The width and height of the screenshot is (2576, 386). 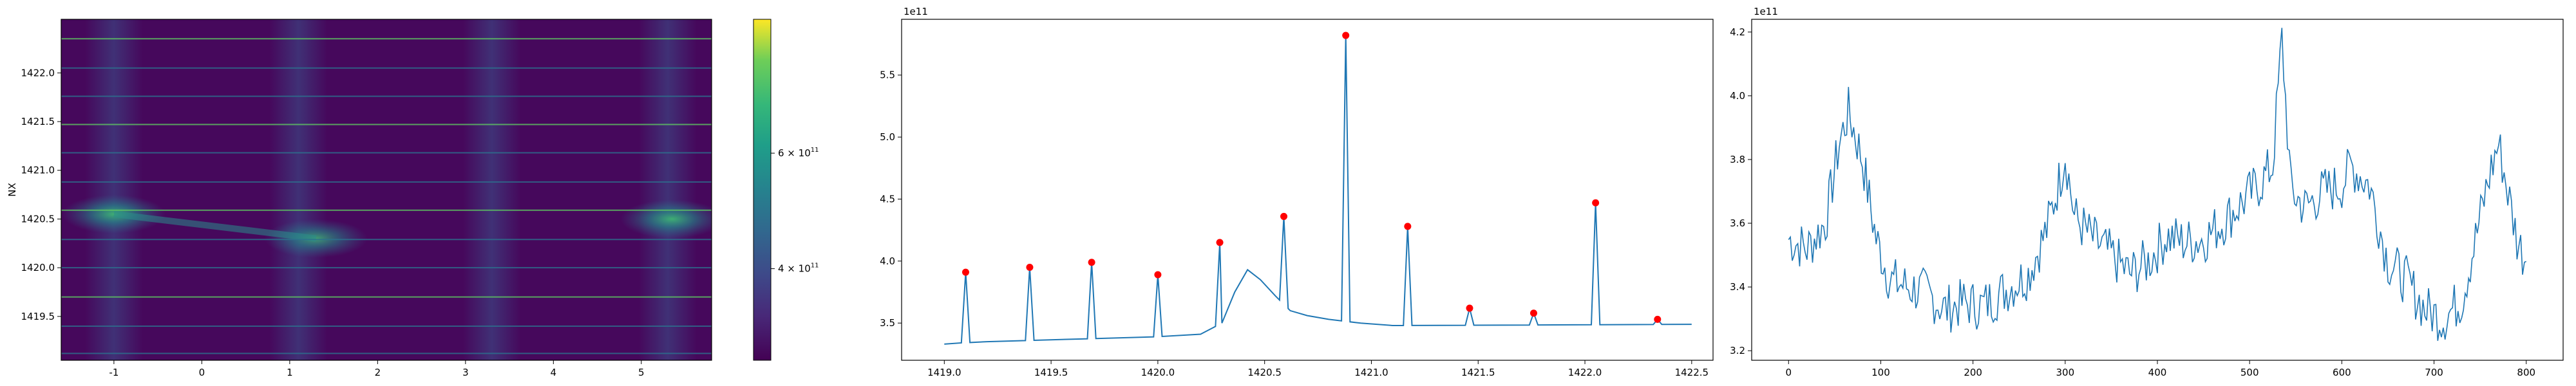 What do you see at coordinates (916, 11) in the screenshot?
I see `peaks-offset-label: 1e11` at bounding box center [916, 11].